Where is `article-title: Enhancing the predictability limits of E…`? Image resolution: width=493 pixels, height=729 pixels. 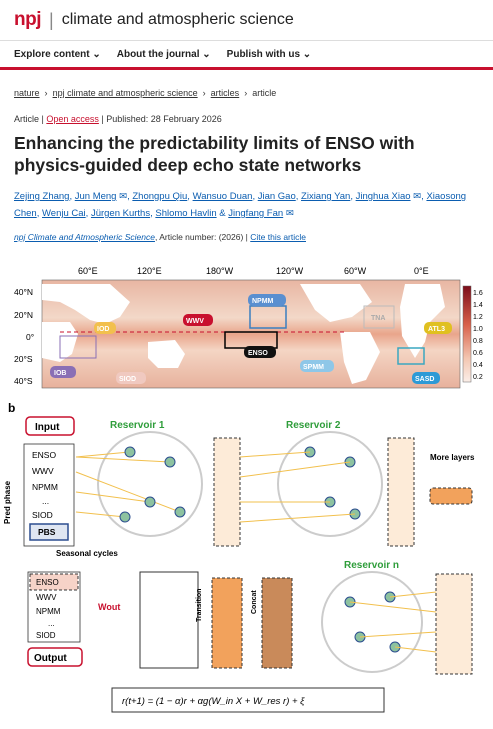 article-title: Enhancing the predictability limits of E… is located at coordinates (214, 154).